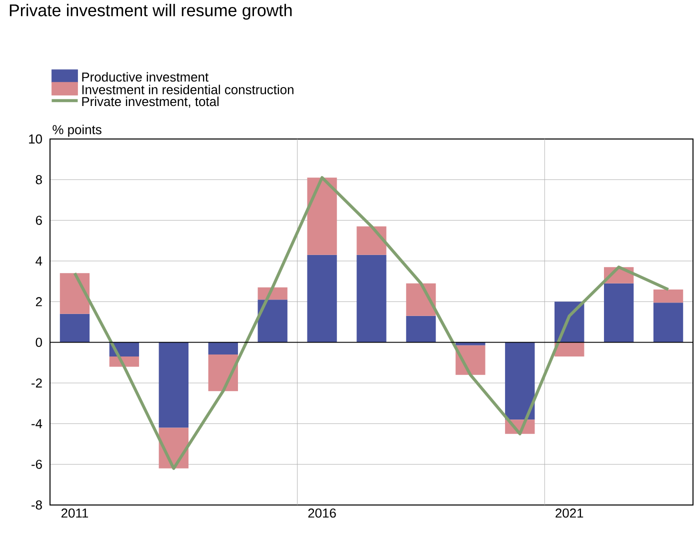 This screenshot has height=538, width=697. Describe the element at coordinates (188, 89) in the screenshot. I see `legend-label: Investment in residential construction` at that location.